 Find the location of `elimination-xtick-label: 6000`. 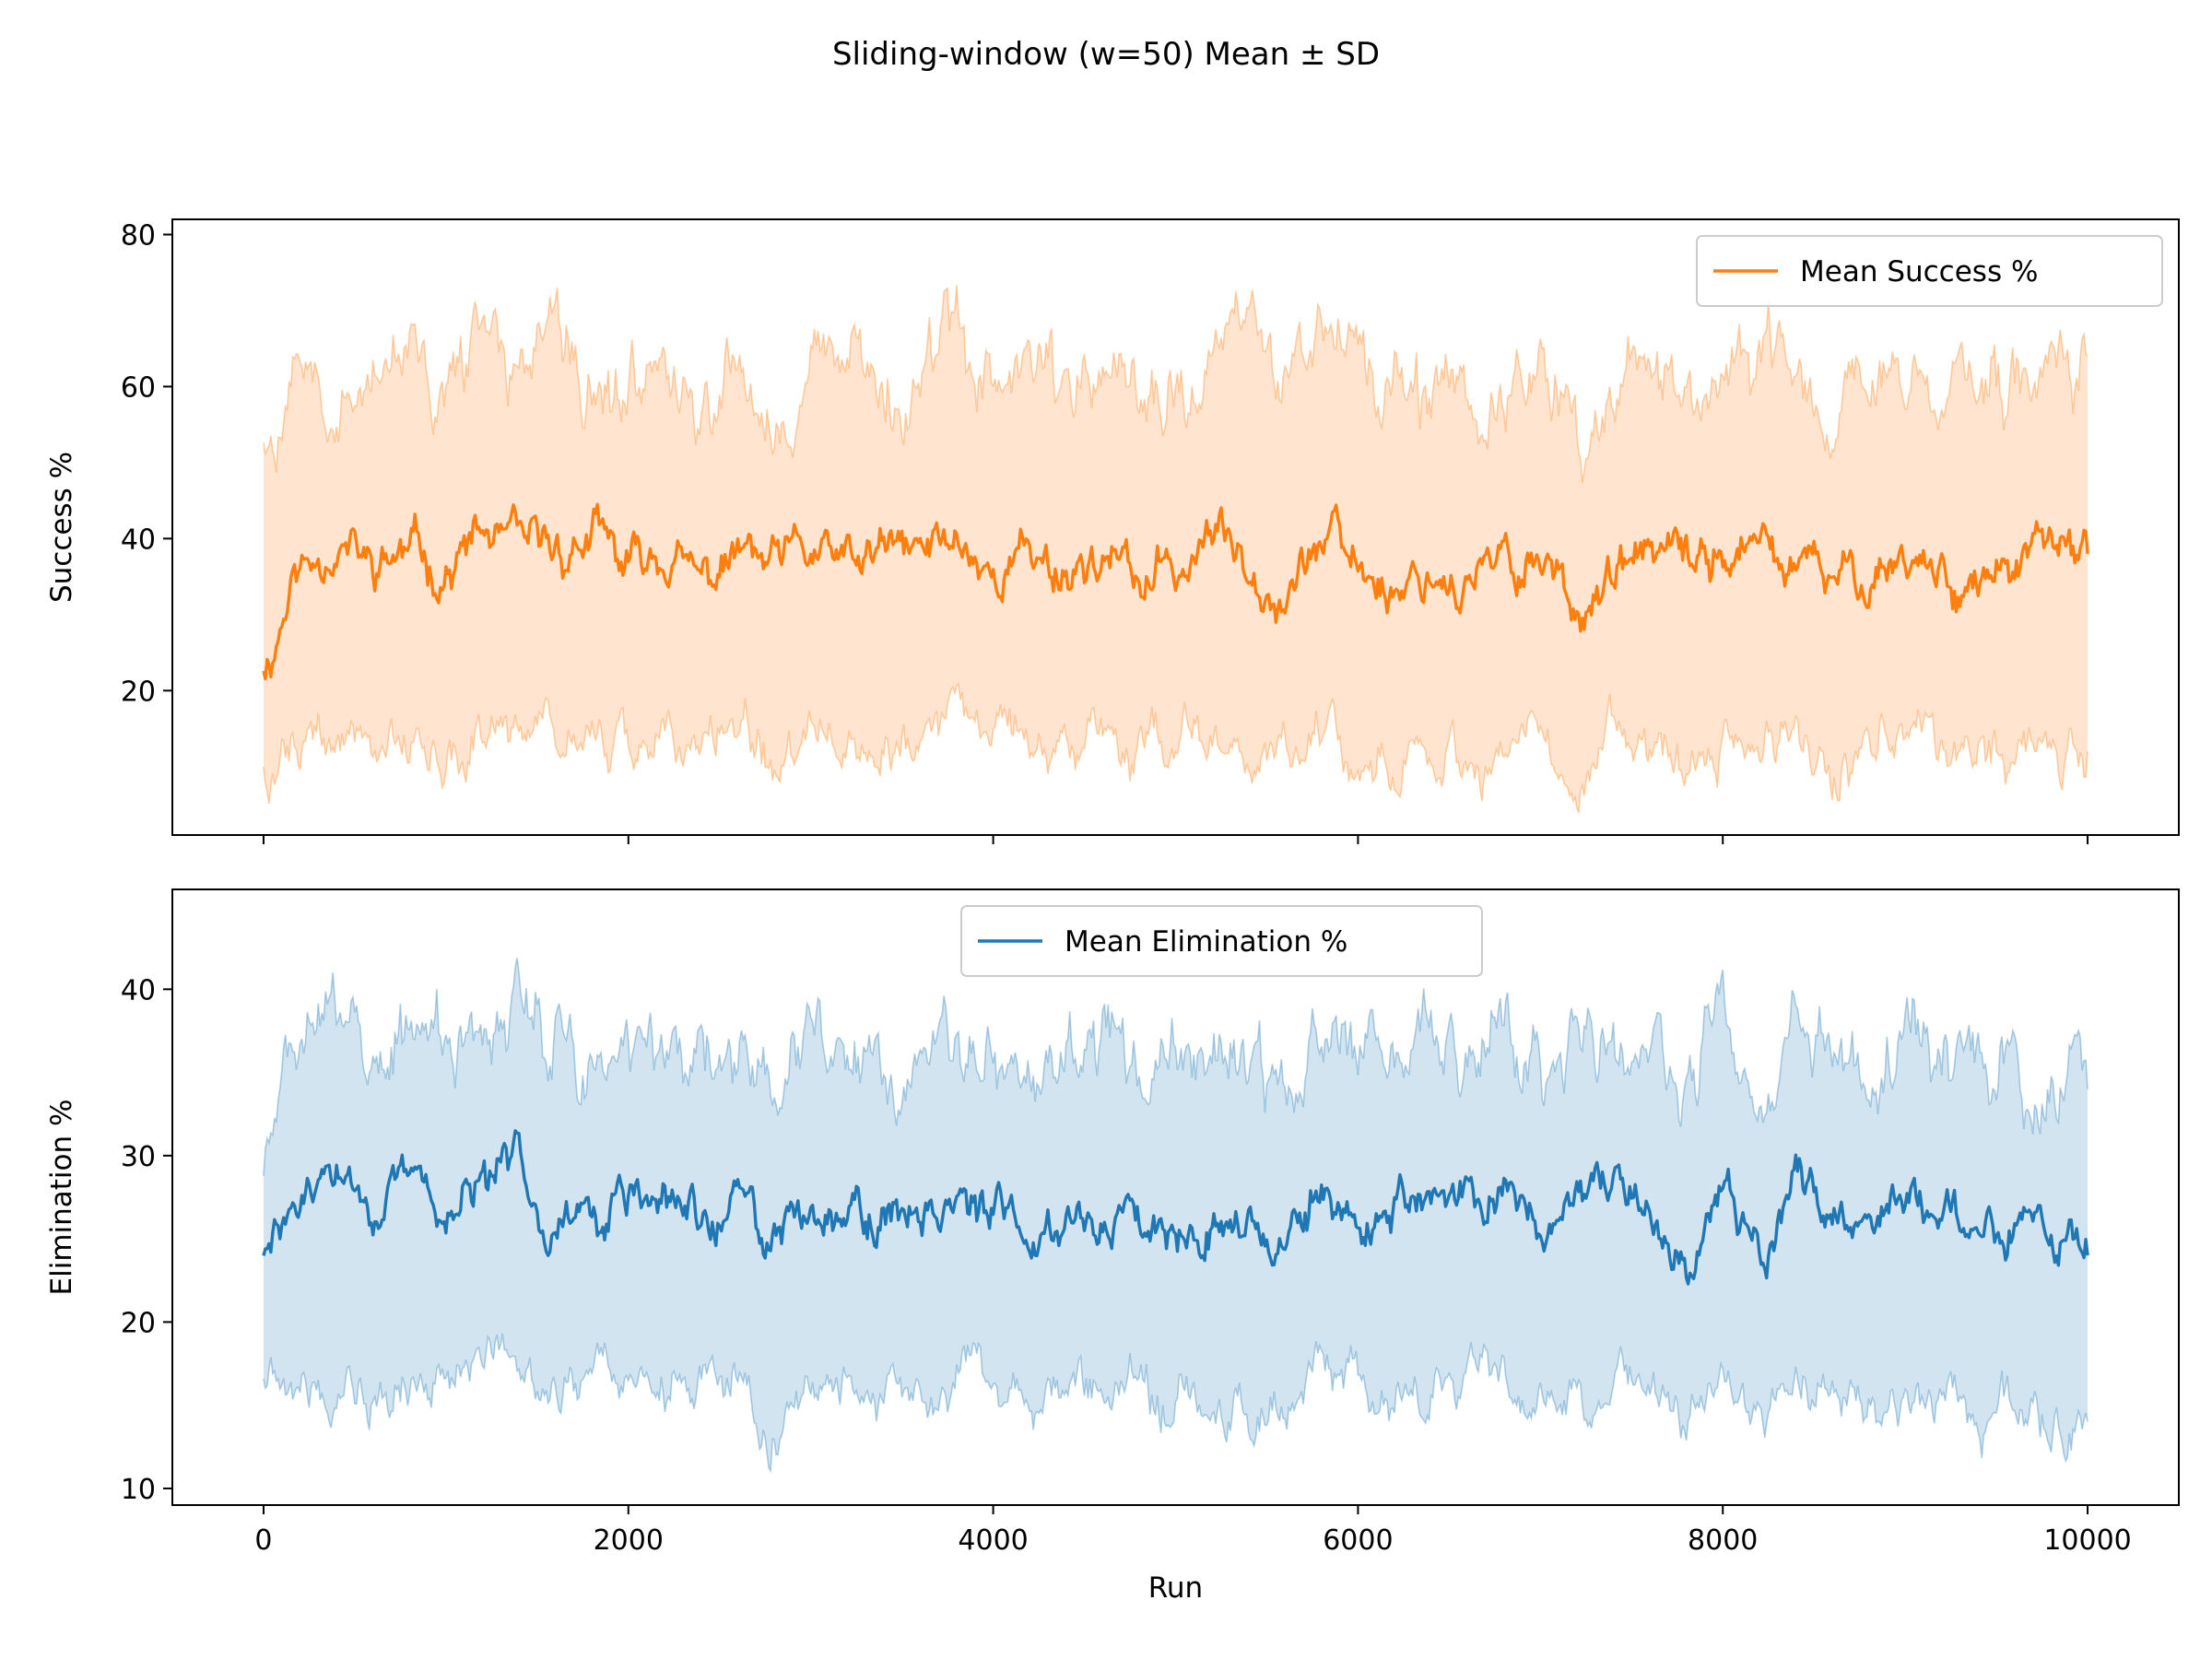

elimination-xtick-label: 6000 is located at coordinates (1358, 1540).